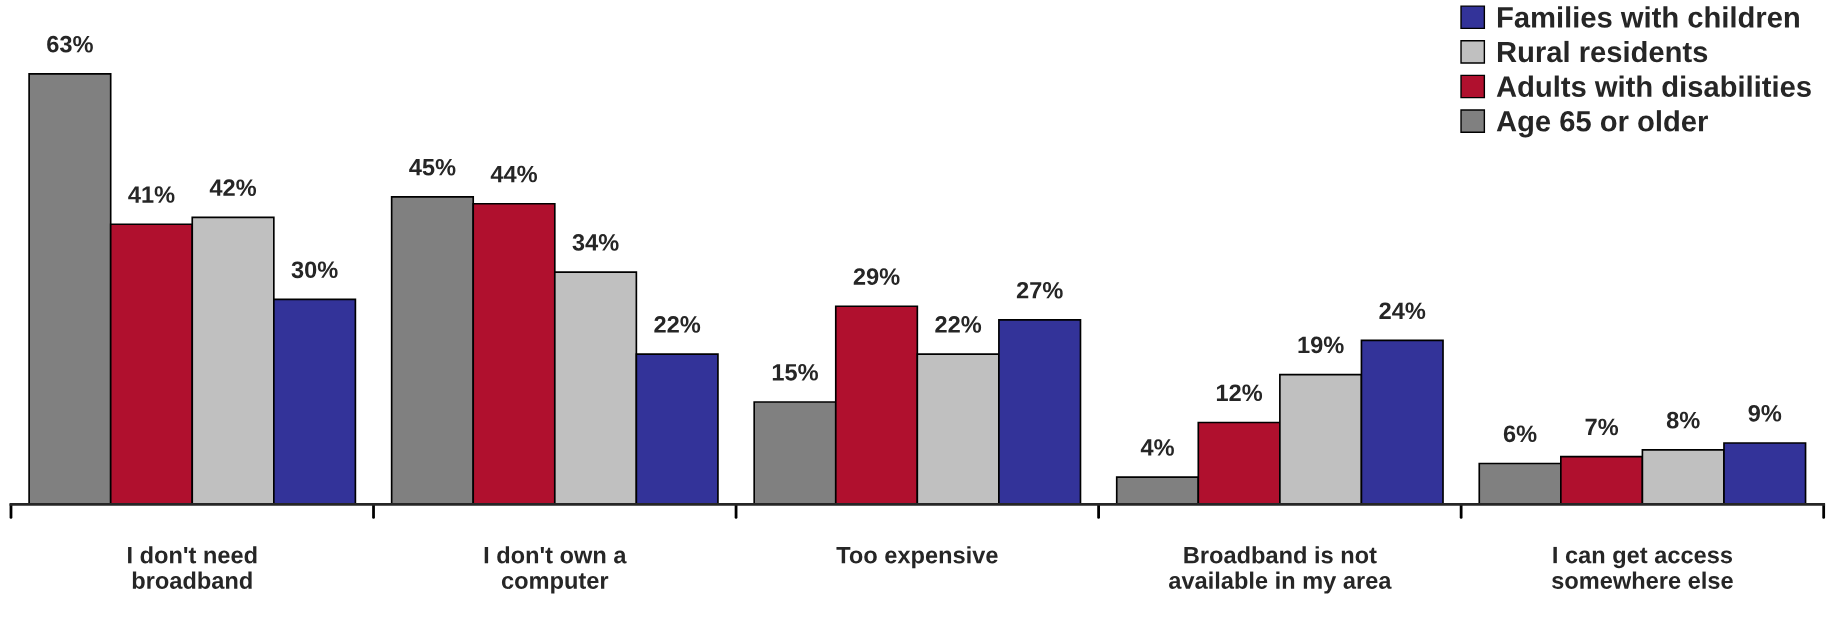  Describe the element at coordinates (1648, 17) in the screenshot. I see `legend-label: Families with children` at that location.